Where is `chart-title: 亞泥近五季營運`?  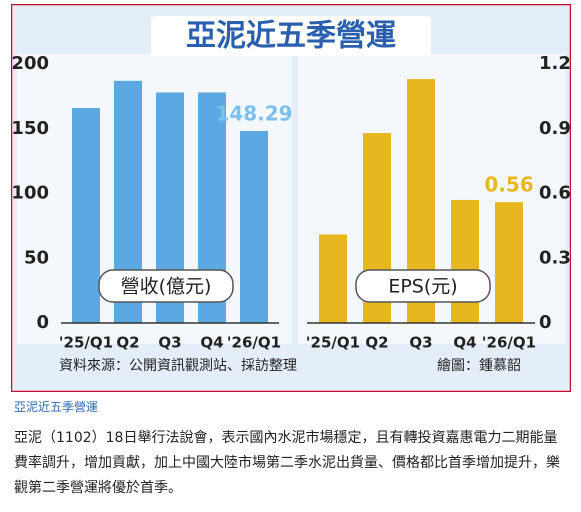 chart-title: 亞泥近五季營運 is located at coordinates (291, 36).